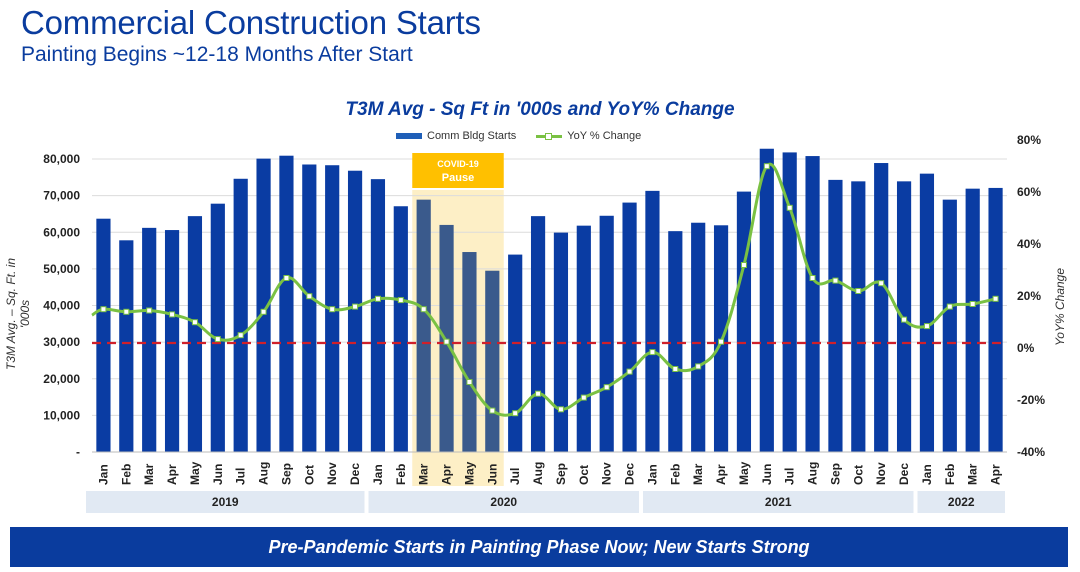 The width and height of the screenshot is (1080, 572). I want to click on x-tick-label: Mar, so click(149, 474).